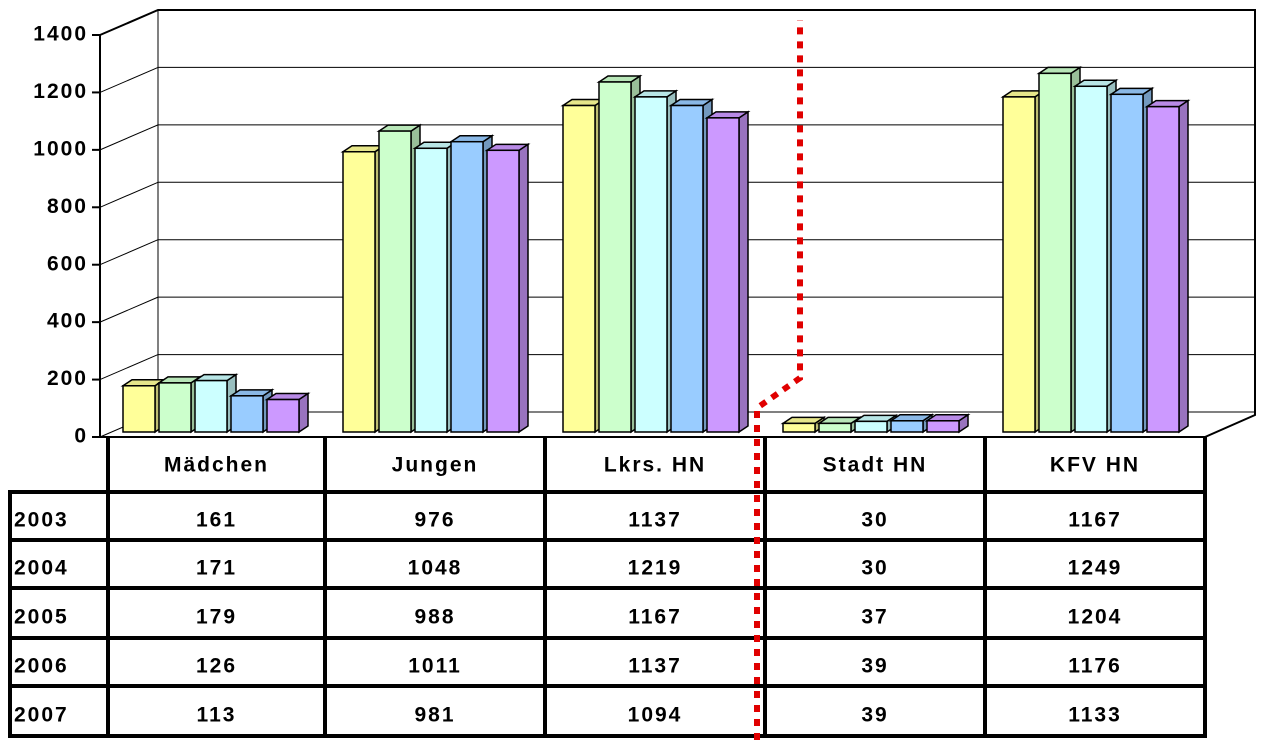  I want to click on table-cell: 1249, so click(1095, 568).